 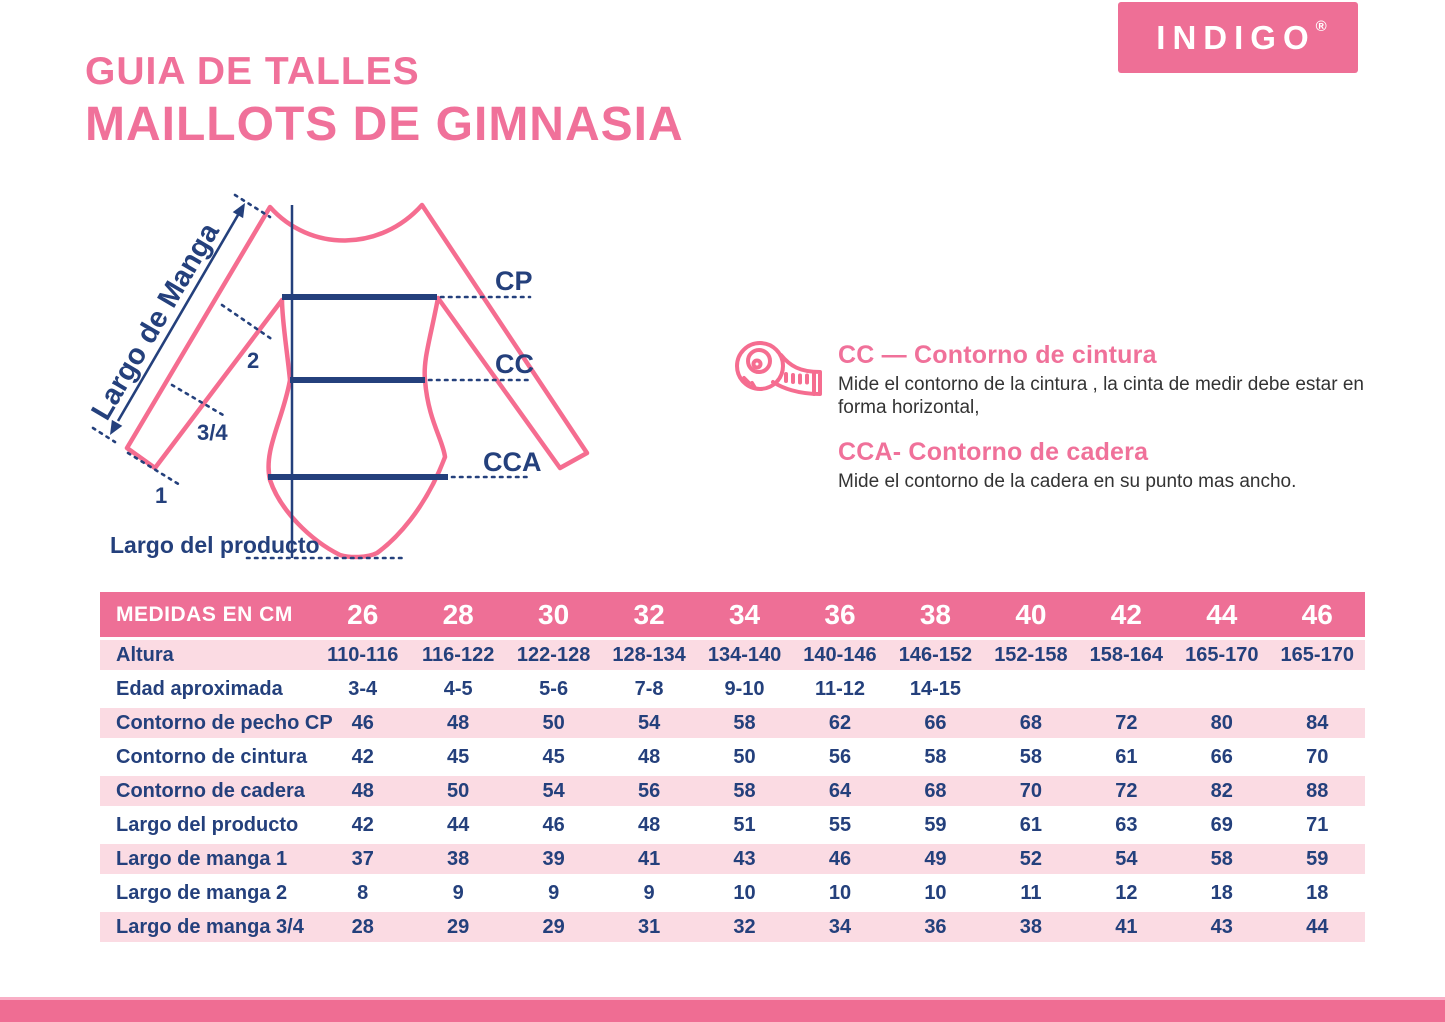 I want to click on size-column-header: 36, so click(x=840, y=614).